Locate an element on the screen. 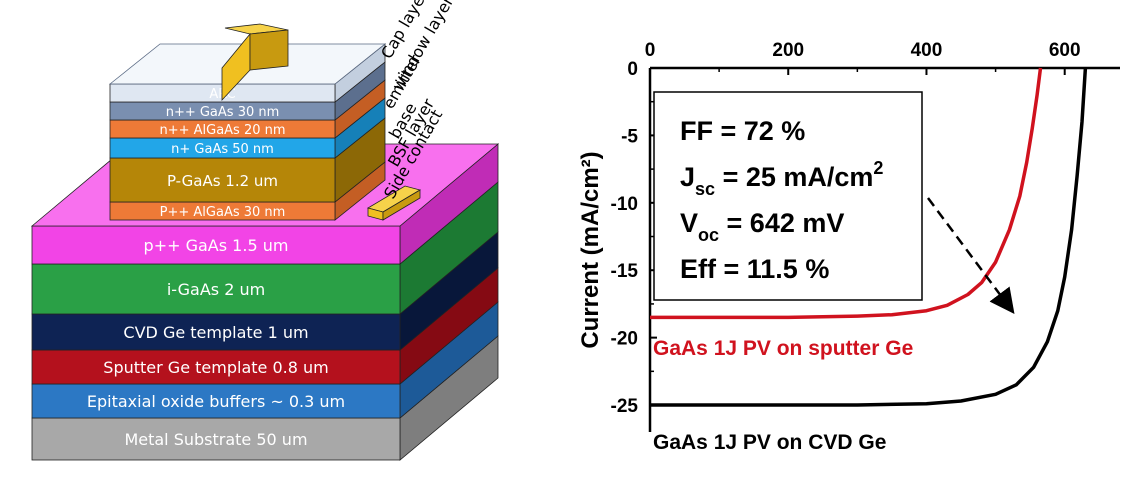 The height and width of the screenshot is (480, 1141). layer-label: n++ GaAs 30 nm is located at coordinates (223, 112).